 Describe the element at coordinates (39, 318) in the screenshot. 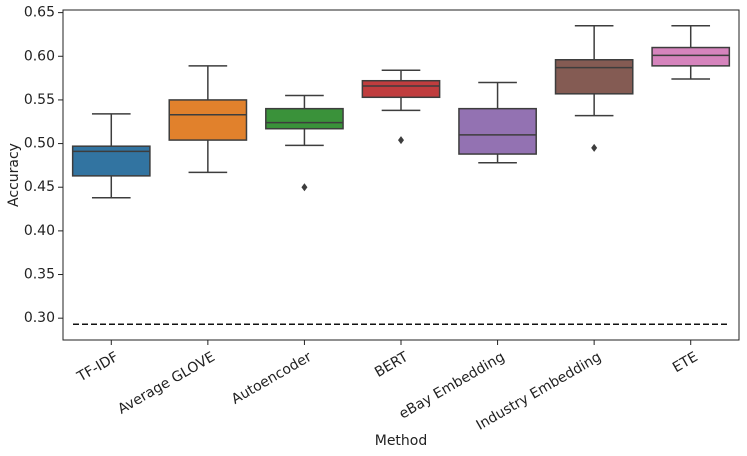

I see `y-tick-label: 0.30` at that location.